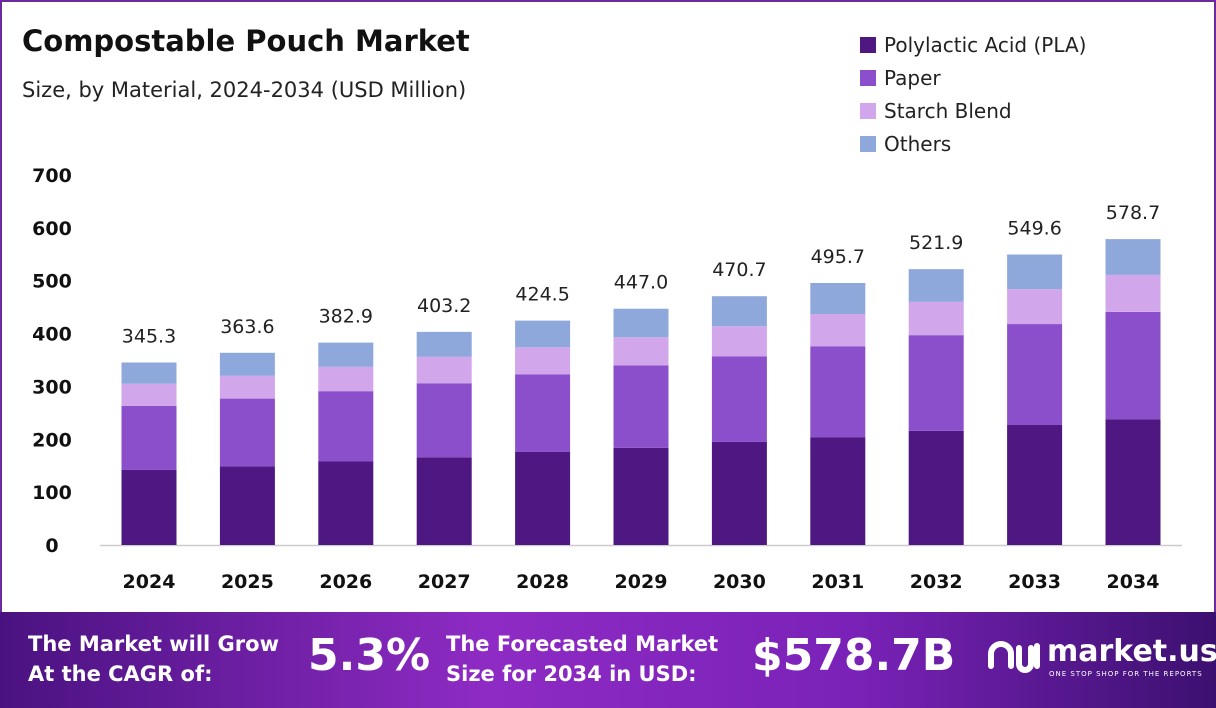 The width and height of the screenshot is (1216, 708). What do you see at coordinates (444, 306) in the screenshot?
I see `total-label: 403.2` at bounding box center [444, 306].